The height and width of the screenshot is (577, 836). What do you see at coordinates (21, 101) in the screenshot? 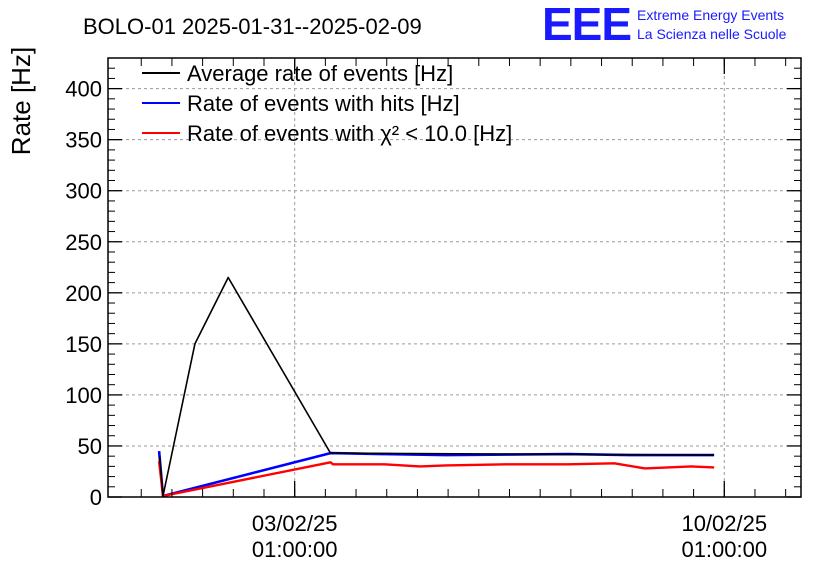
I see `y-axis-label: Rate [Hz]` at bounding box center [21, 101].